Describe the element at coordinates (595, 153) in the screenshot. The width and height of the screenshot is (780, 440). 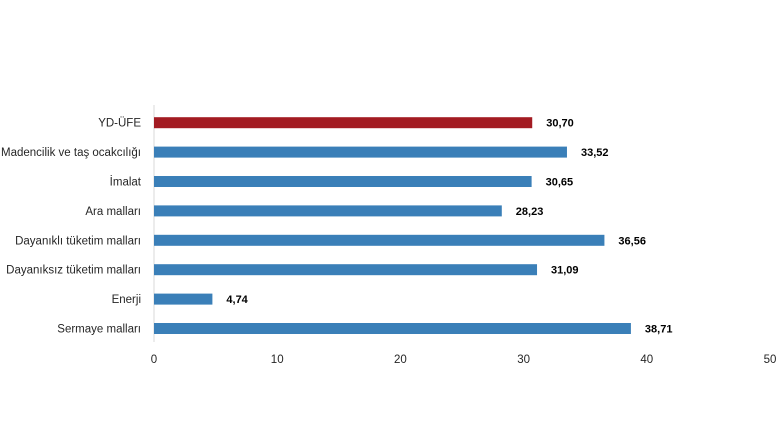
I see `data-label: 33,52` at that location.